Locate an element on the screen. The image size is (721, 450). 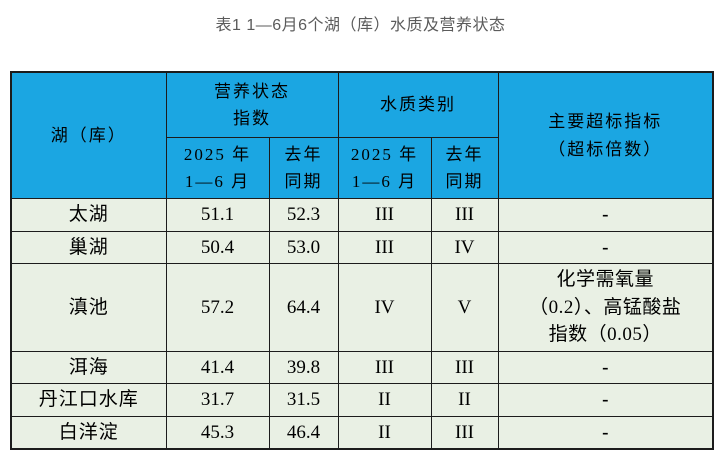
table-row-danjiangkou: 丹江口水库 31.7 31.5 II II - is located at coordinates (362, 400).